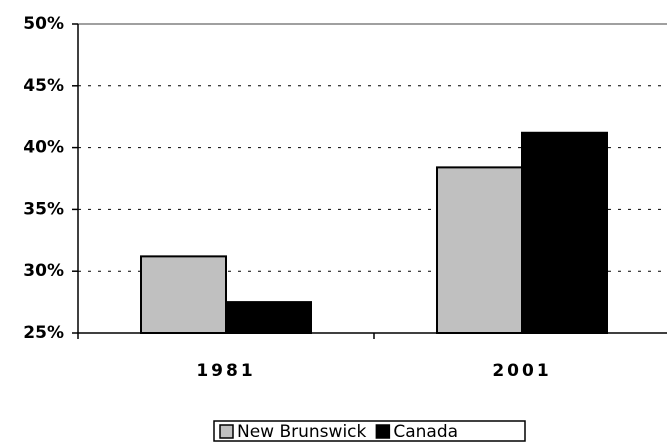 This screenshot has width=667, height=442. I want to click on legend-label: New Brunswick, so click(302, 432).